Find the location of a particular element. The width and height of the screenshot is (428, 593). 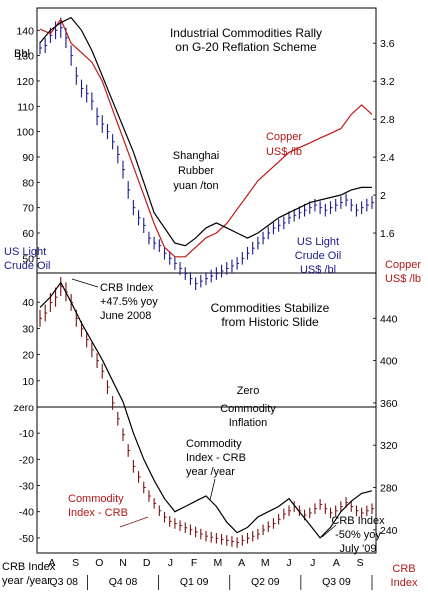

zero-annotation-line-3: Inflation is located at coordinates (248, 423).